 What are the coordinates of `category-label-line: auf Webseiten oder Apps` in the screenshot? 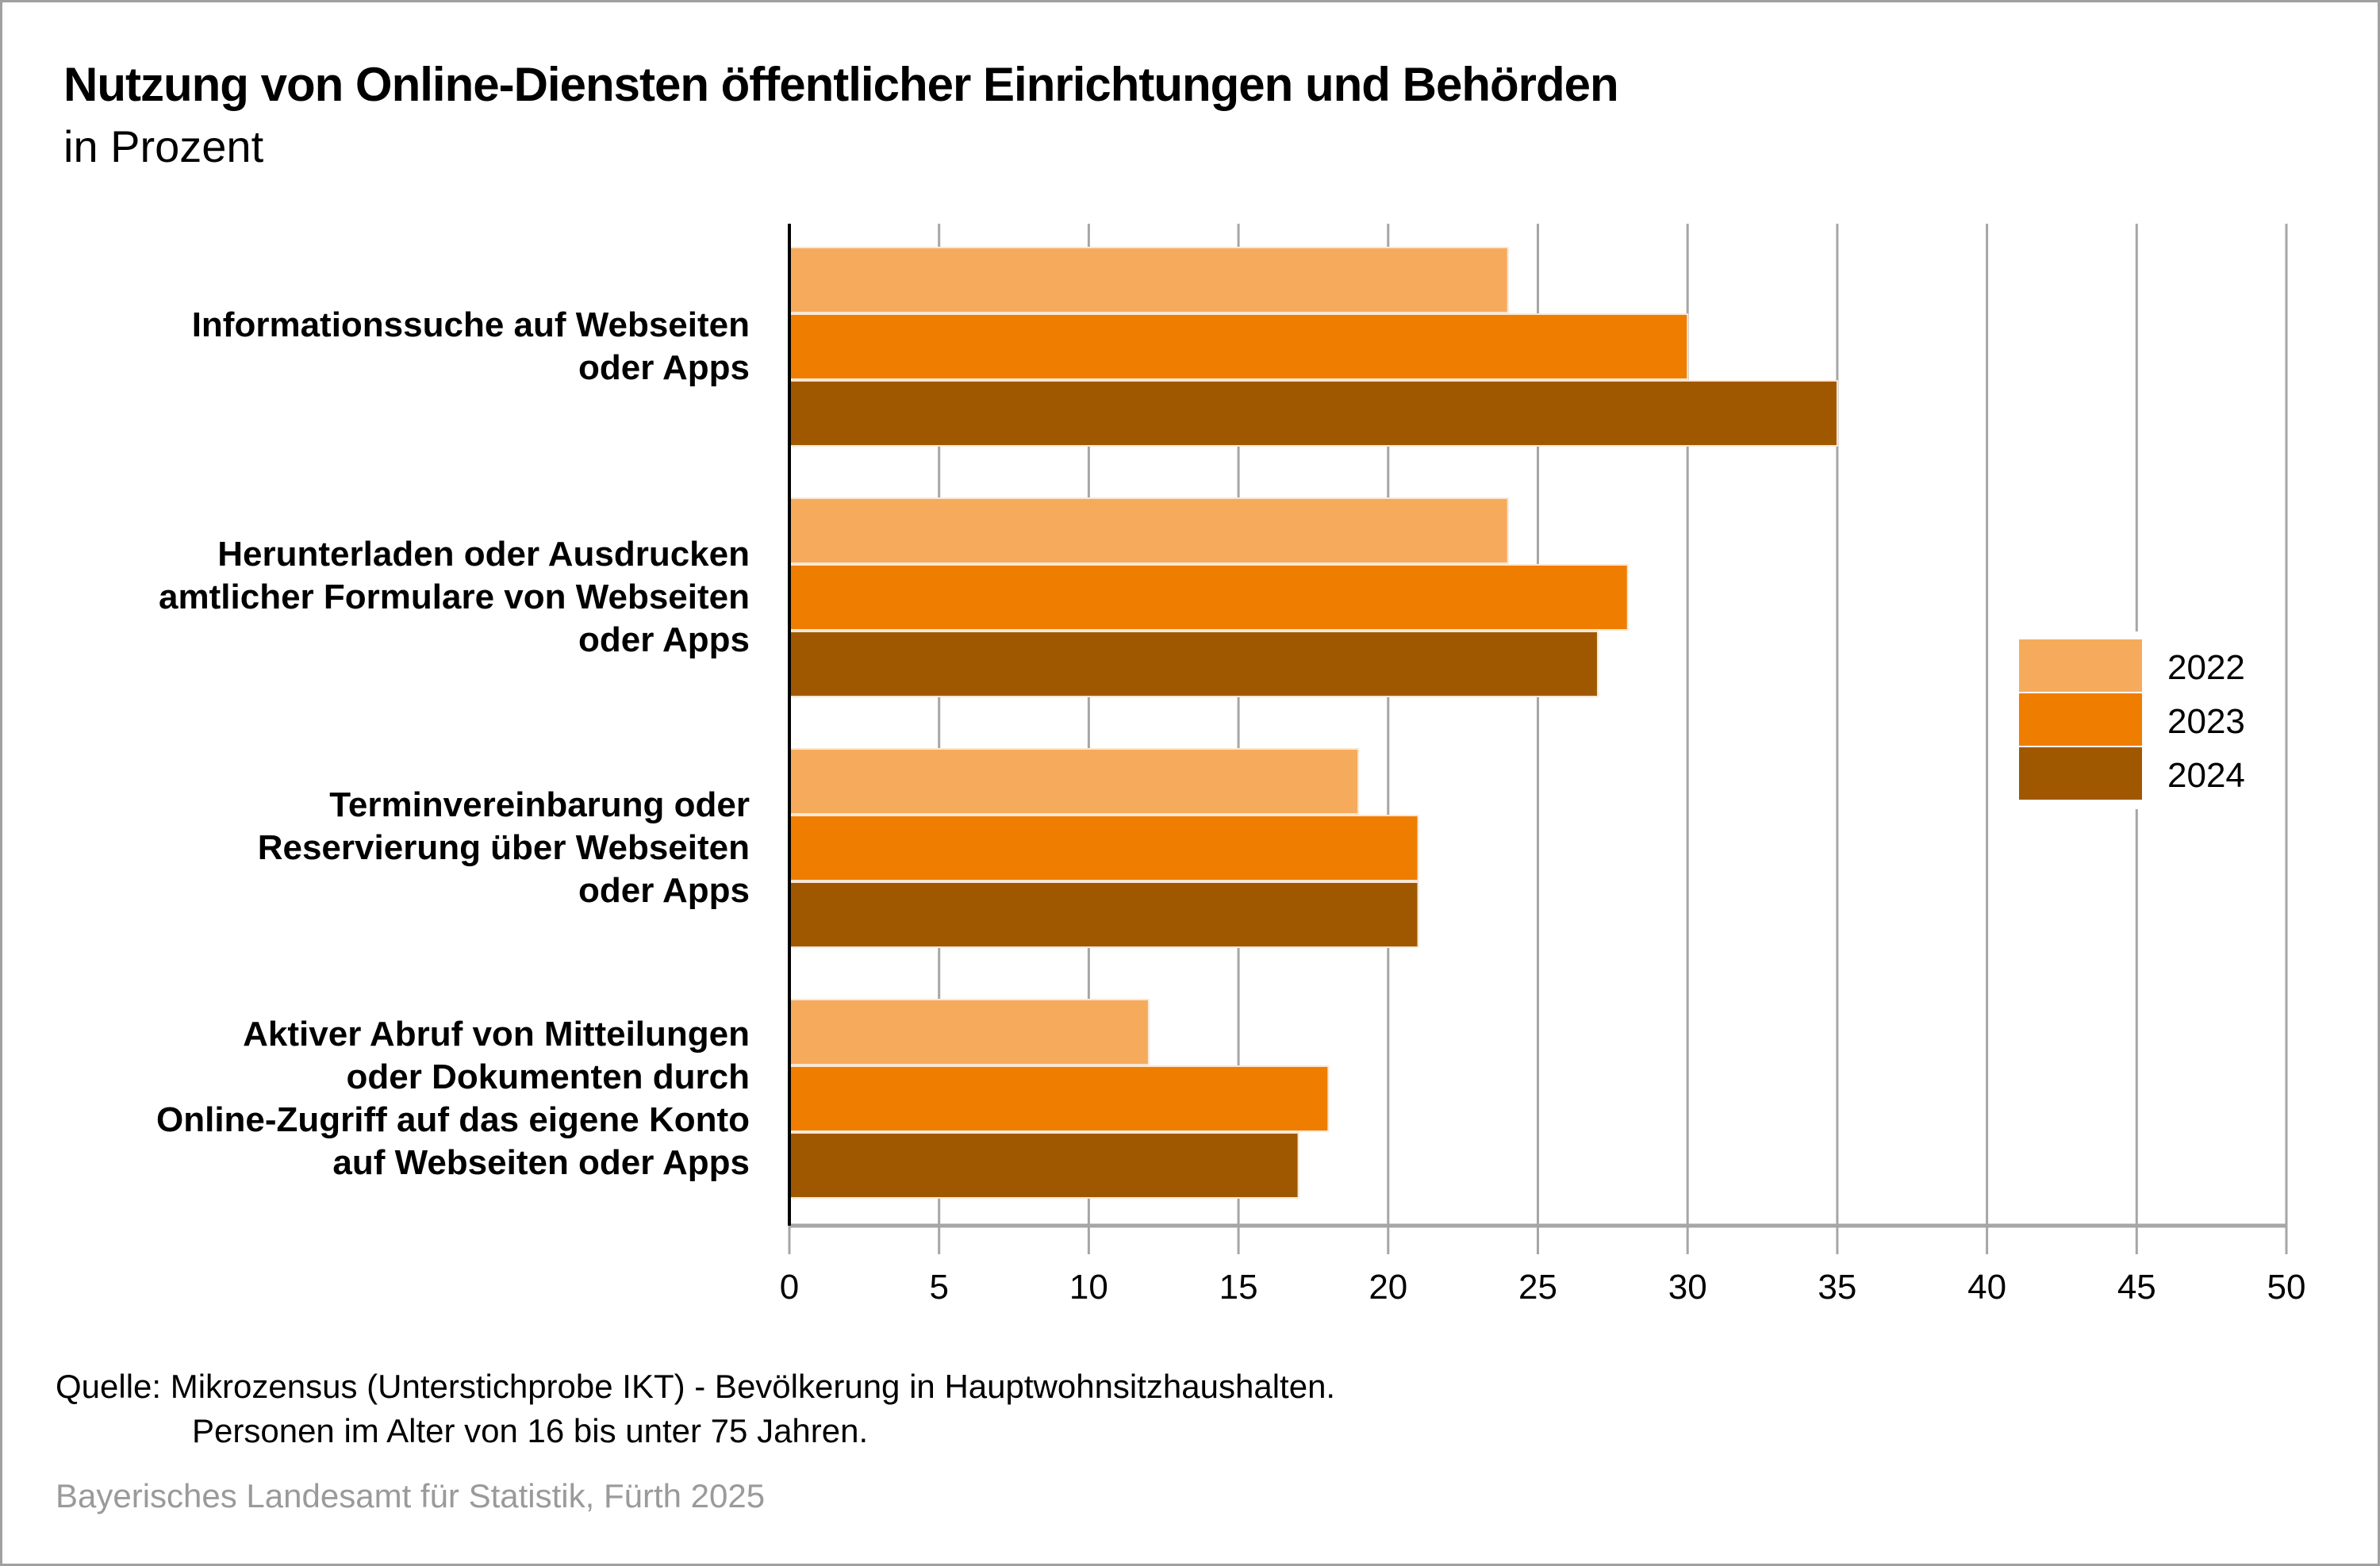 It's located at (541, 1162).